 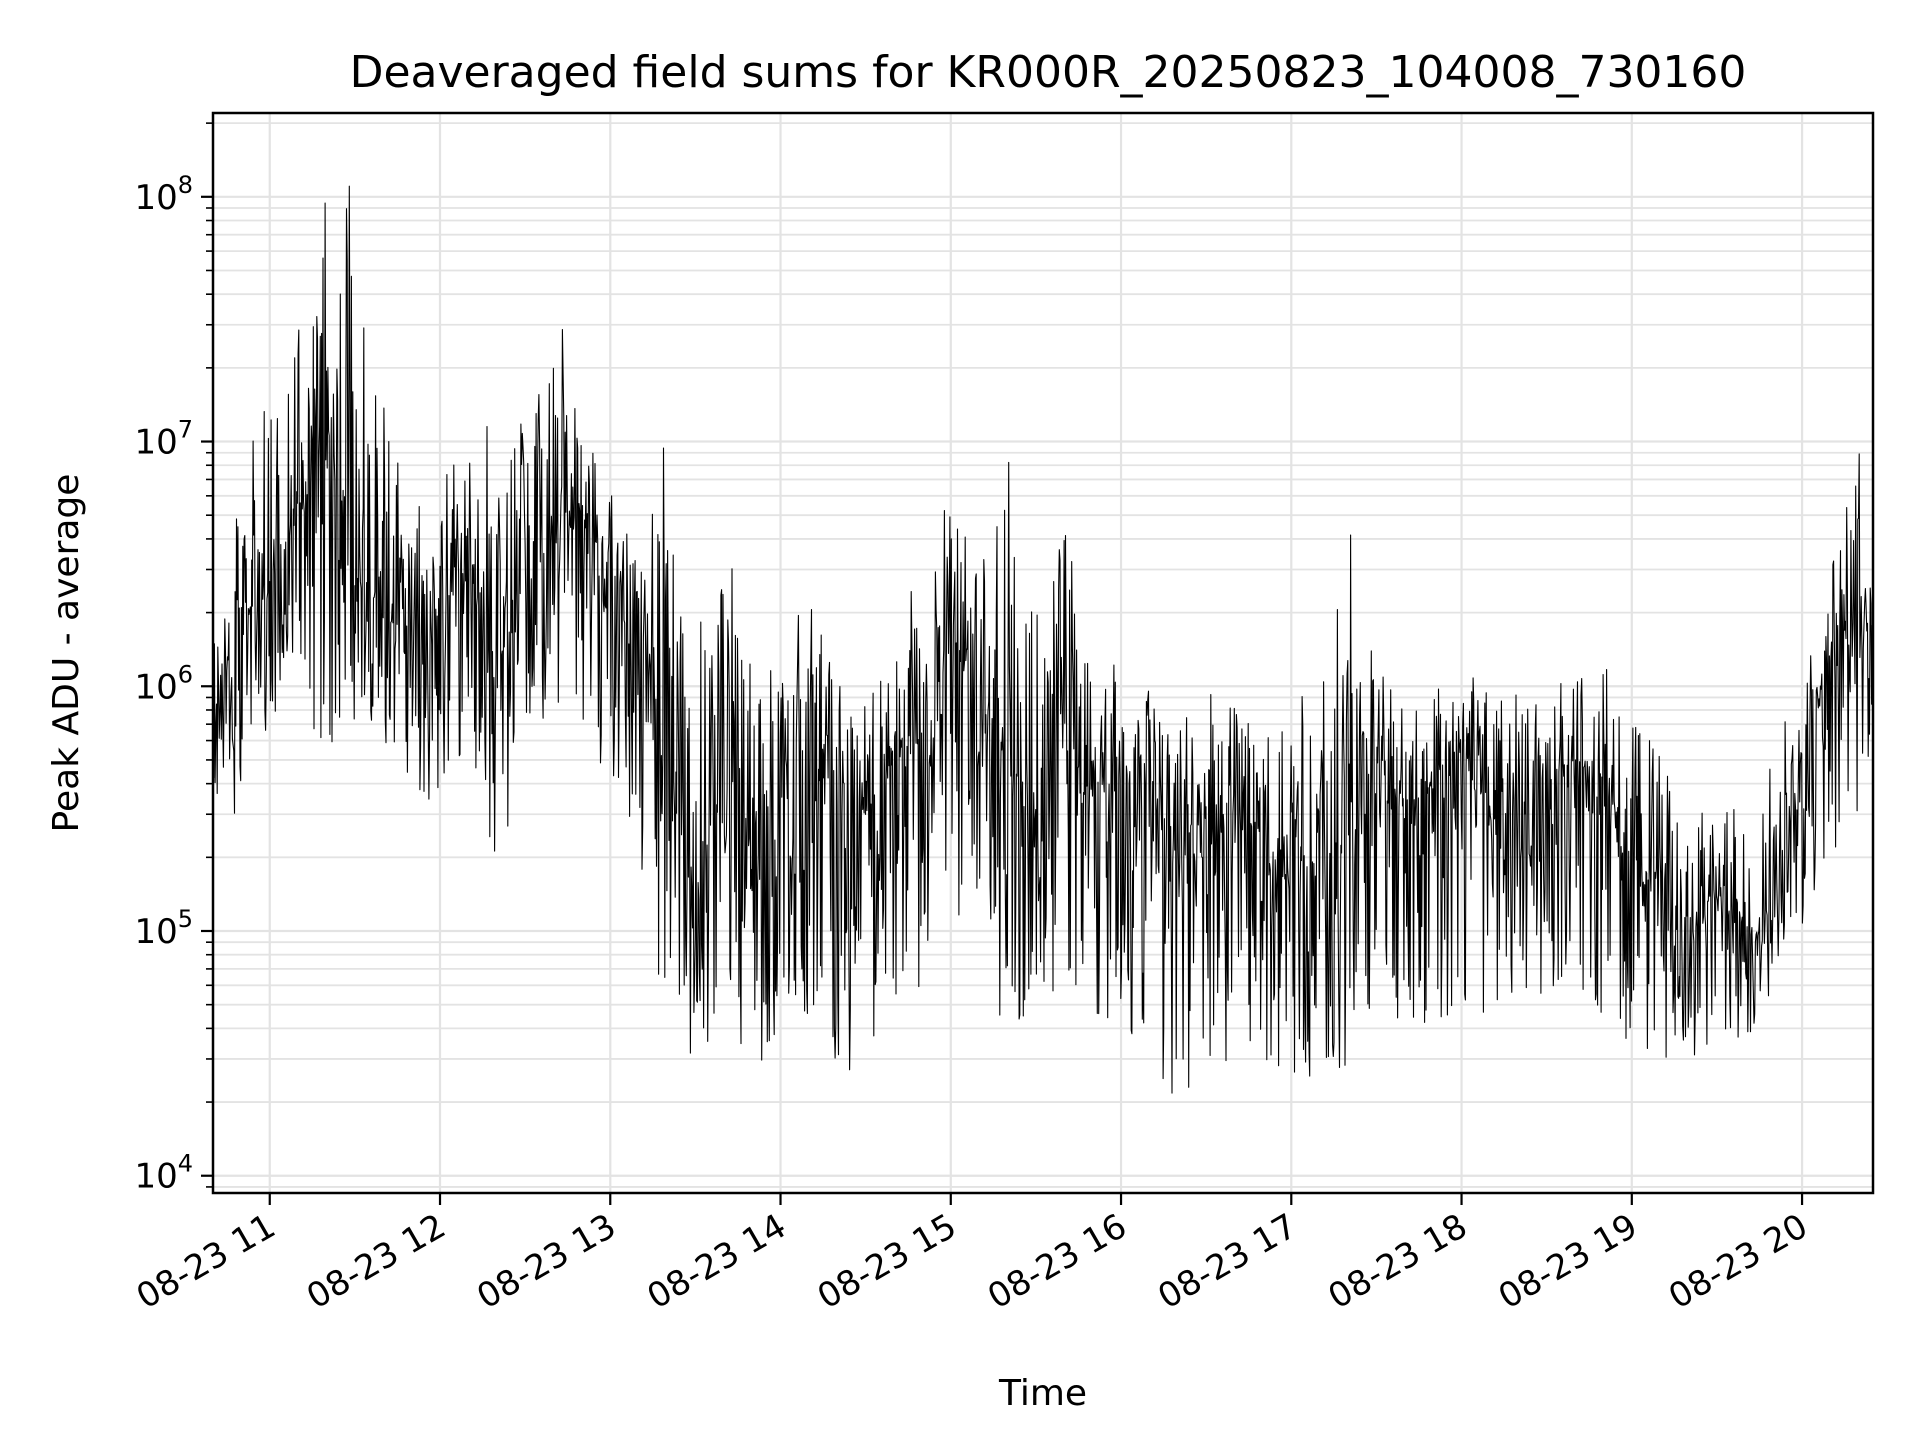 What do you see at coordinates (546, 1261) in the screenshot?
I see `x-tick-label: 08-23 13` at bounding box center [546, 1261].